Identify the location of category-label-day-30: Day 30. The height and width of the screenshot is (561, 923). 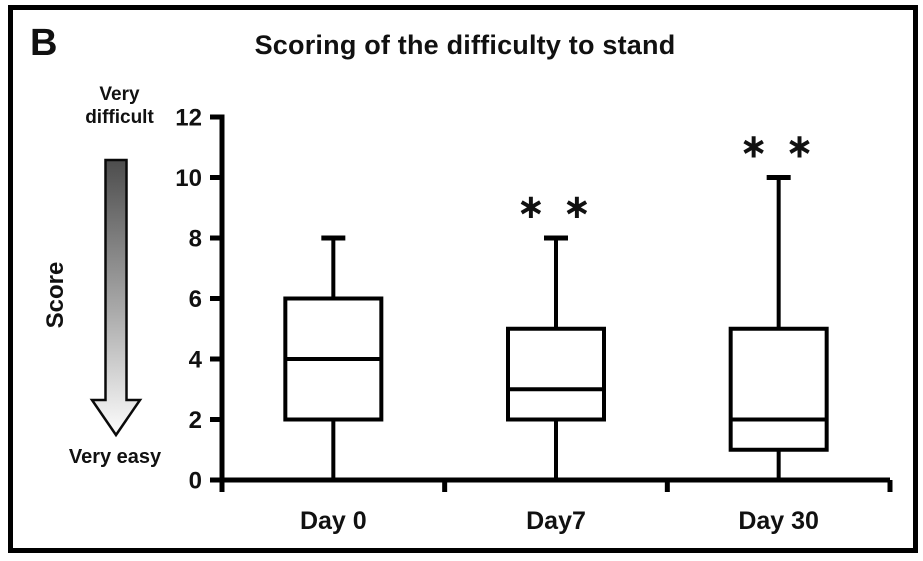
(778, 521).